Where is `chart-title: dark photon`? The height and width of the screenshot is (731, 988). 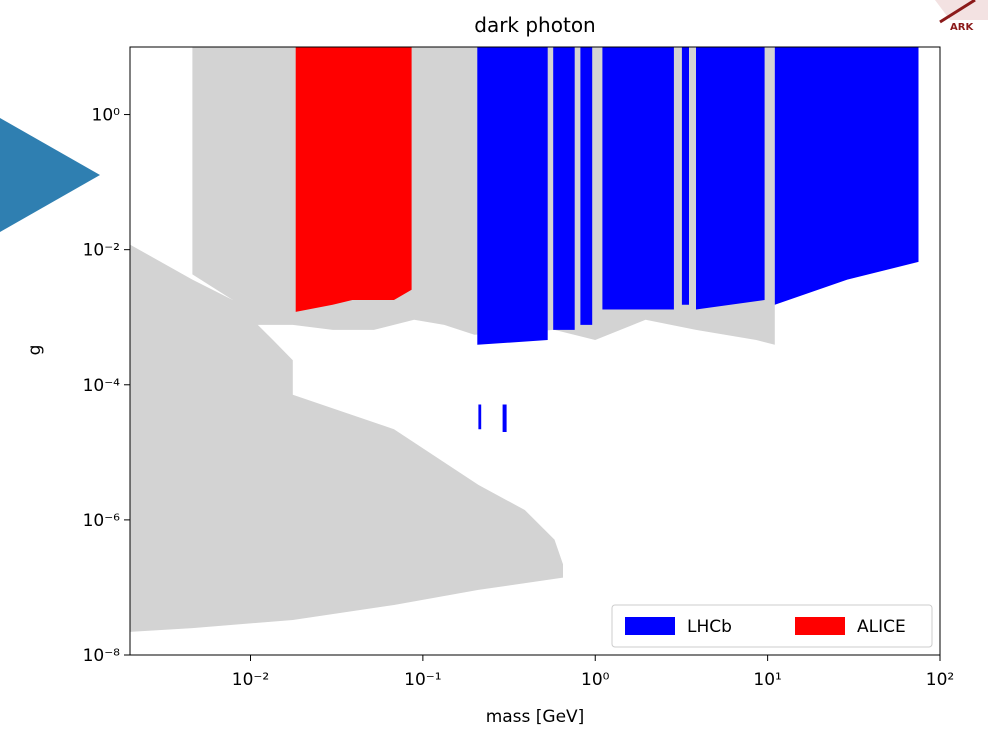 chart-title: dark photon is located at coordinates (534, 25).